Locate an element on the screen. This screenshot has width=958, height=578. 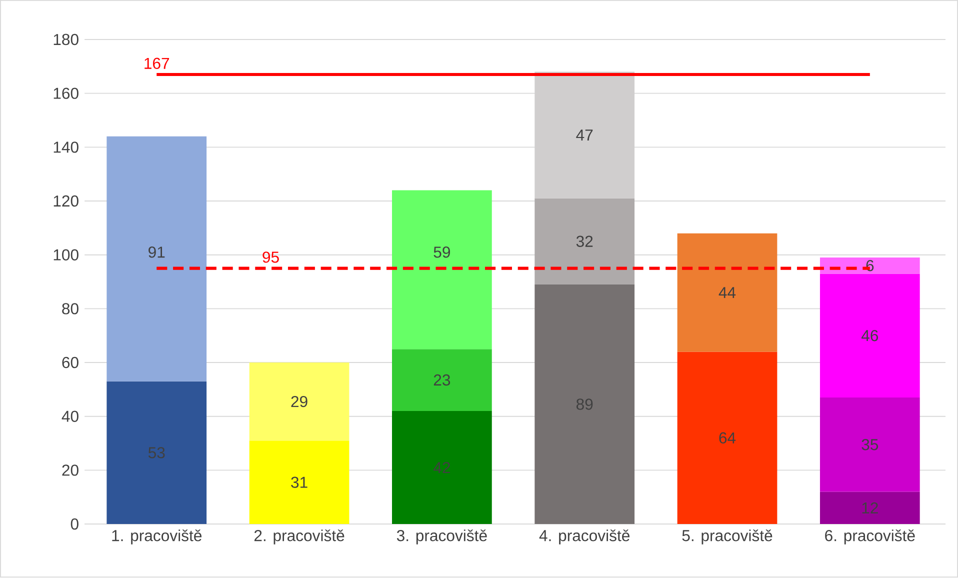
data-label: 31 is located at coordinates (299, 482).